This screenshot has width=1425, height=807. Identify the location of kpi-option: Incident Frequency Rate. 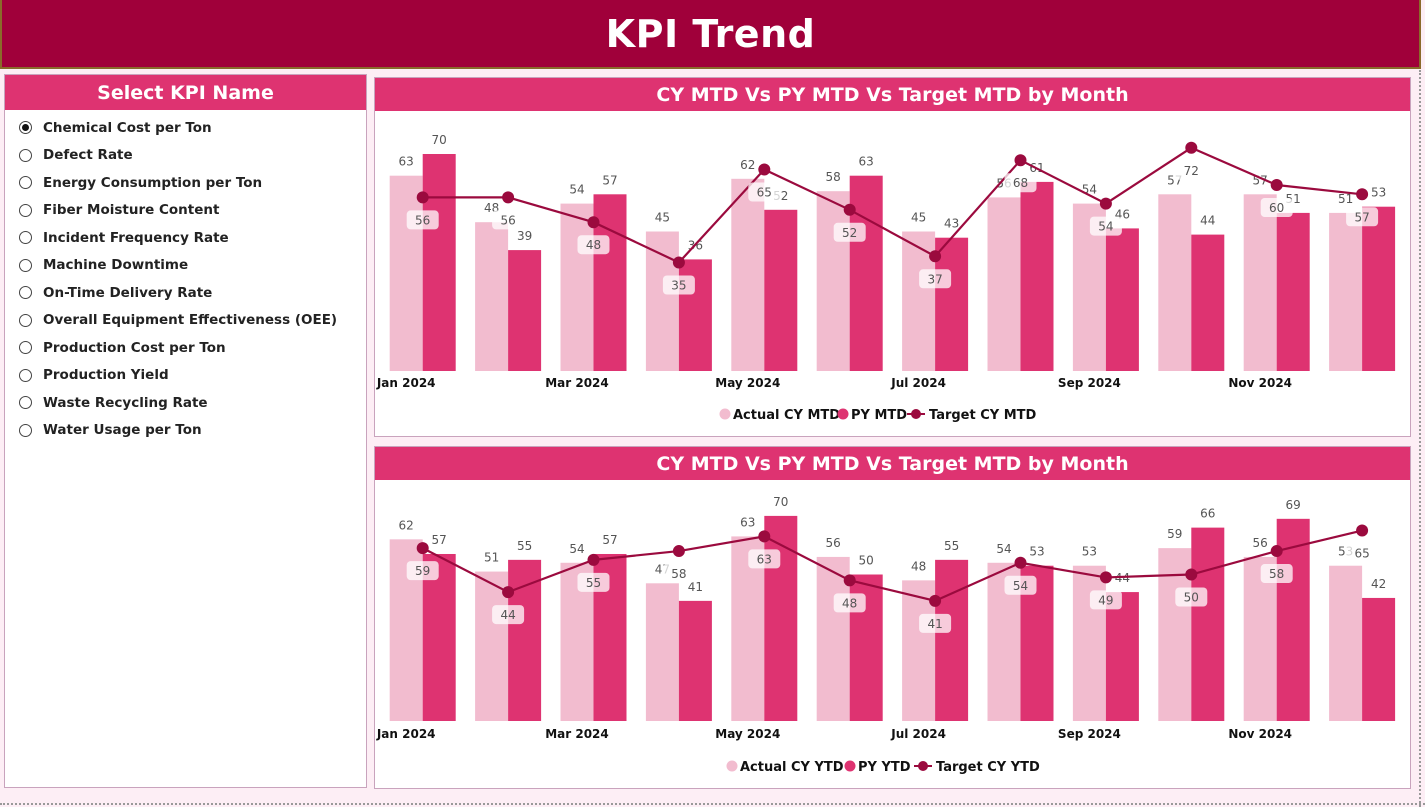
(192, 238).